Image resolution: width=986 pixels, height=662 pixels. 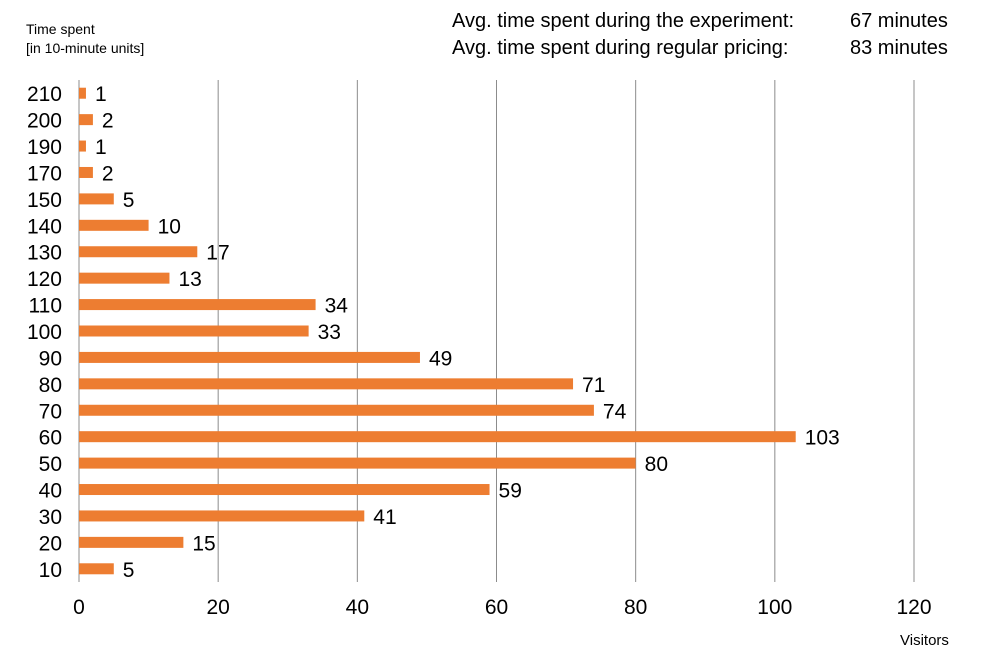 What do you see at coordinates (44, 279) in the screenshot?
I see `y-tick-label-120: 120` at bounding box center [44, 279].